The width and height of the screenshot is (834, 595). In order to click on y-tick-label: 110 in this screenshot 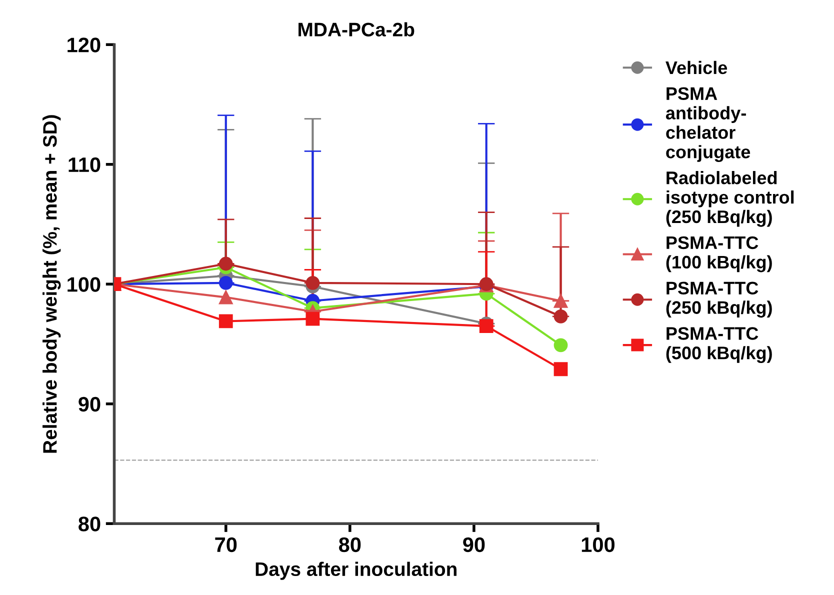, I will do `click(84, 164)`.